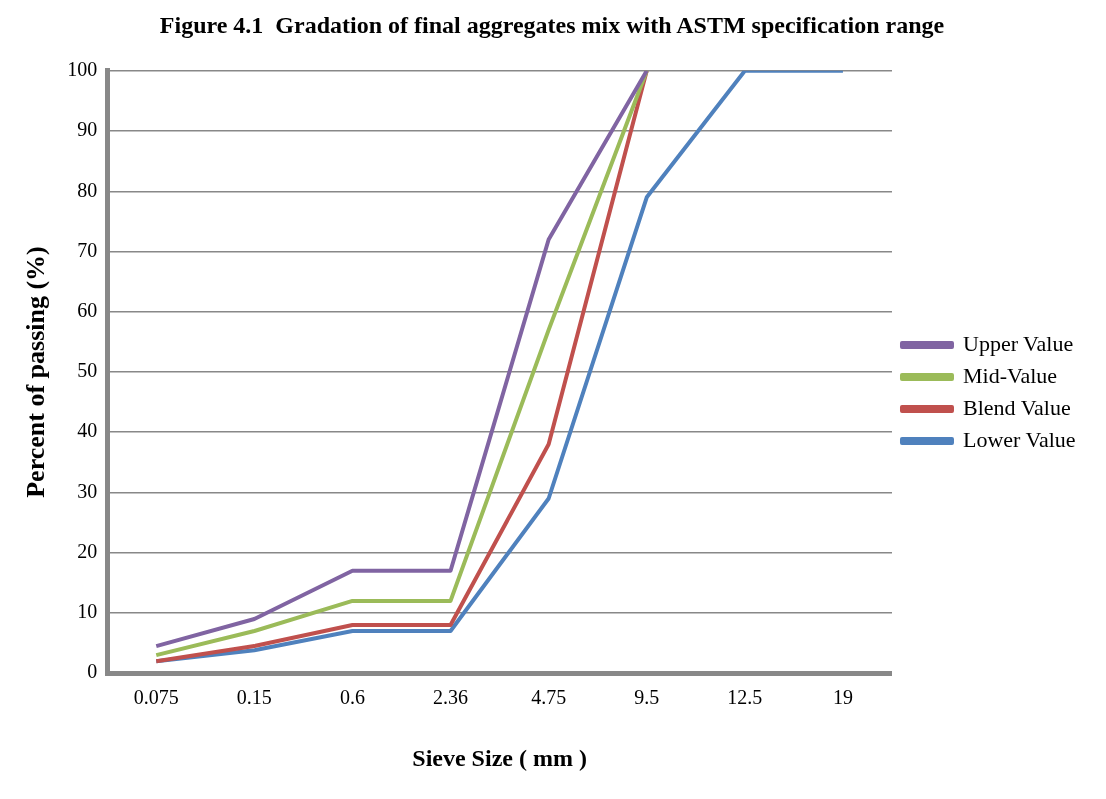 This screenshot has width=1106, height=799. What do you see at coordinates (647, 697) in the screenshot?
I see `x-tick-label: 9.5` at bounding box center [647, 697].